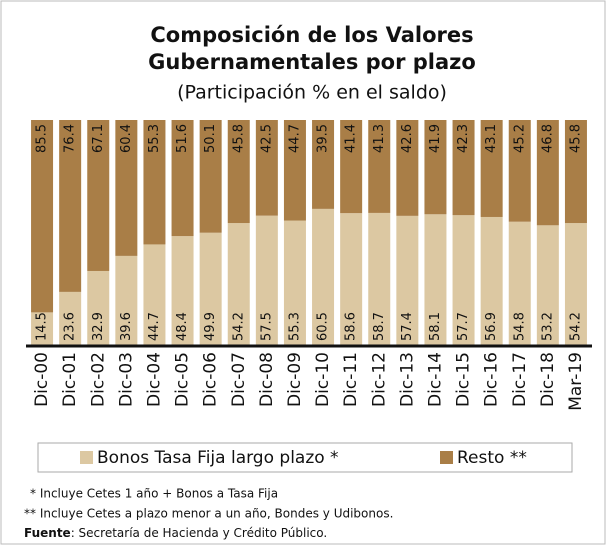 This screenshot has width=606, height=545. What do you see at coordinates (295, 379) in the screenshot?
I see `x-tick-label: Dic-09` at bounding box center [295, 379].